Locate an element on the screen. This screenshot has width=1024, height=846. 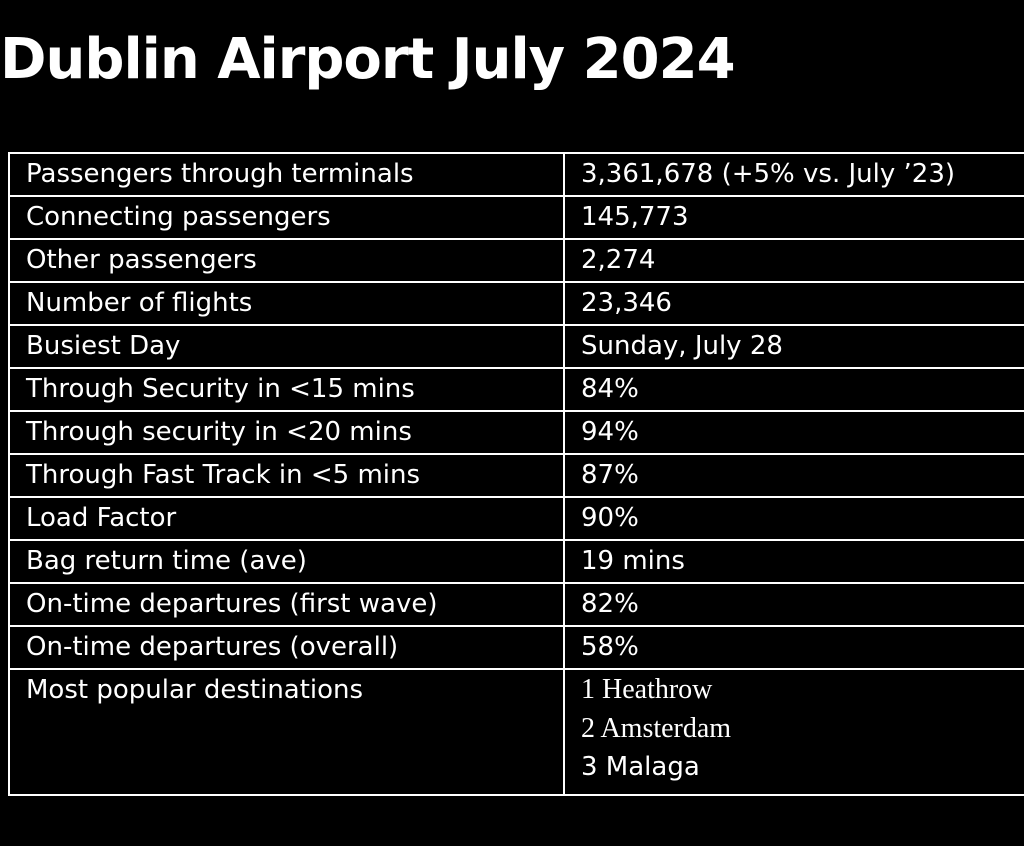
row-label: On-time departures (overall) is located at coordinates (286, 647).